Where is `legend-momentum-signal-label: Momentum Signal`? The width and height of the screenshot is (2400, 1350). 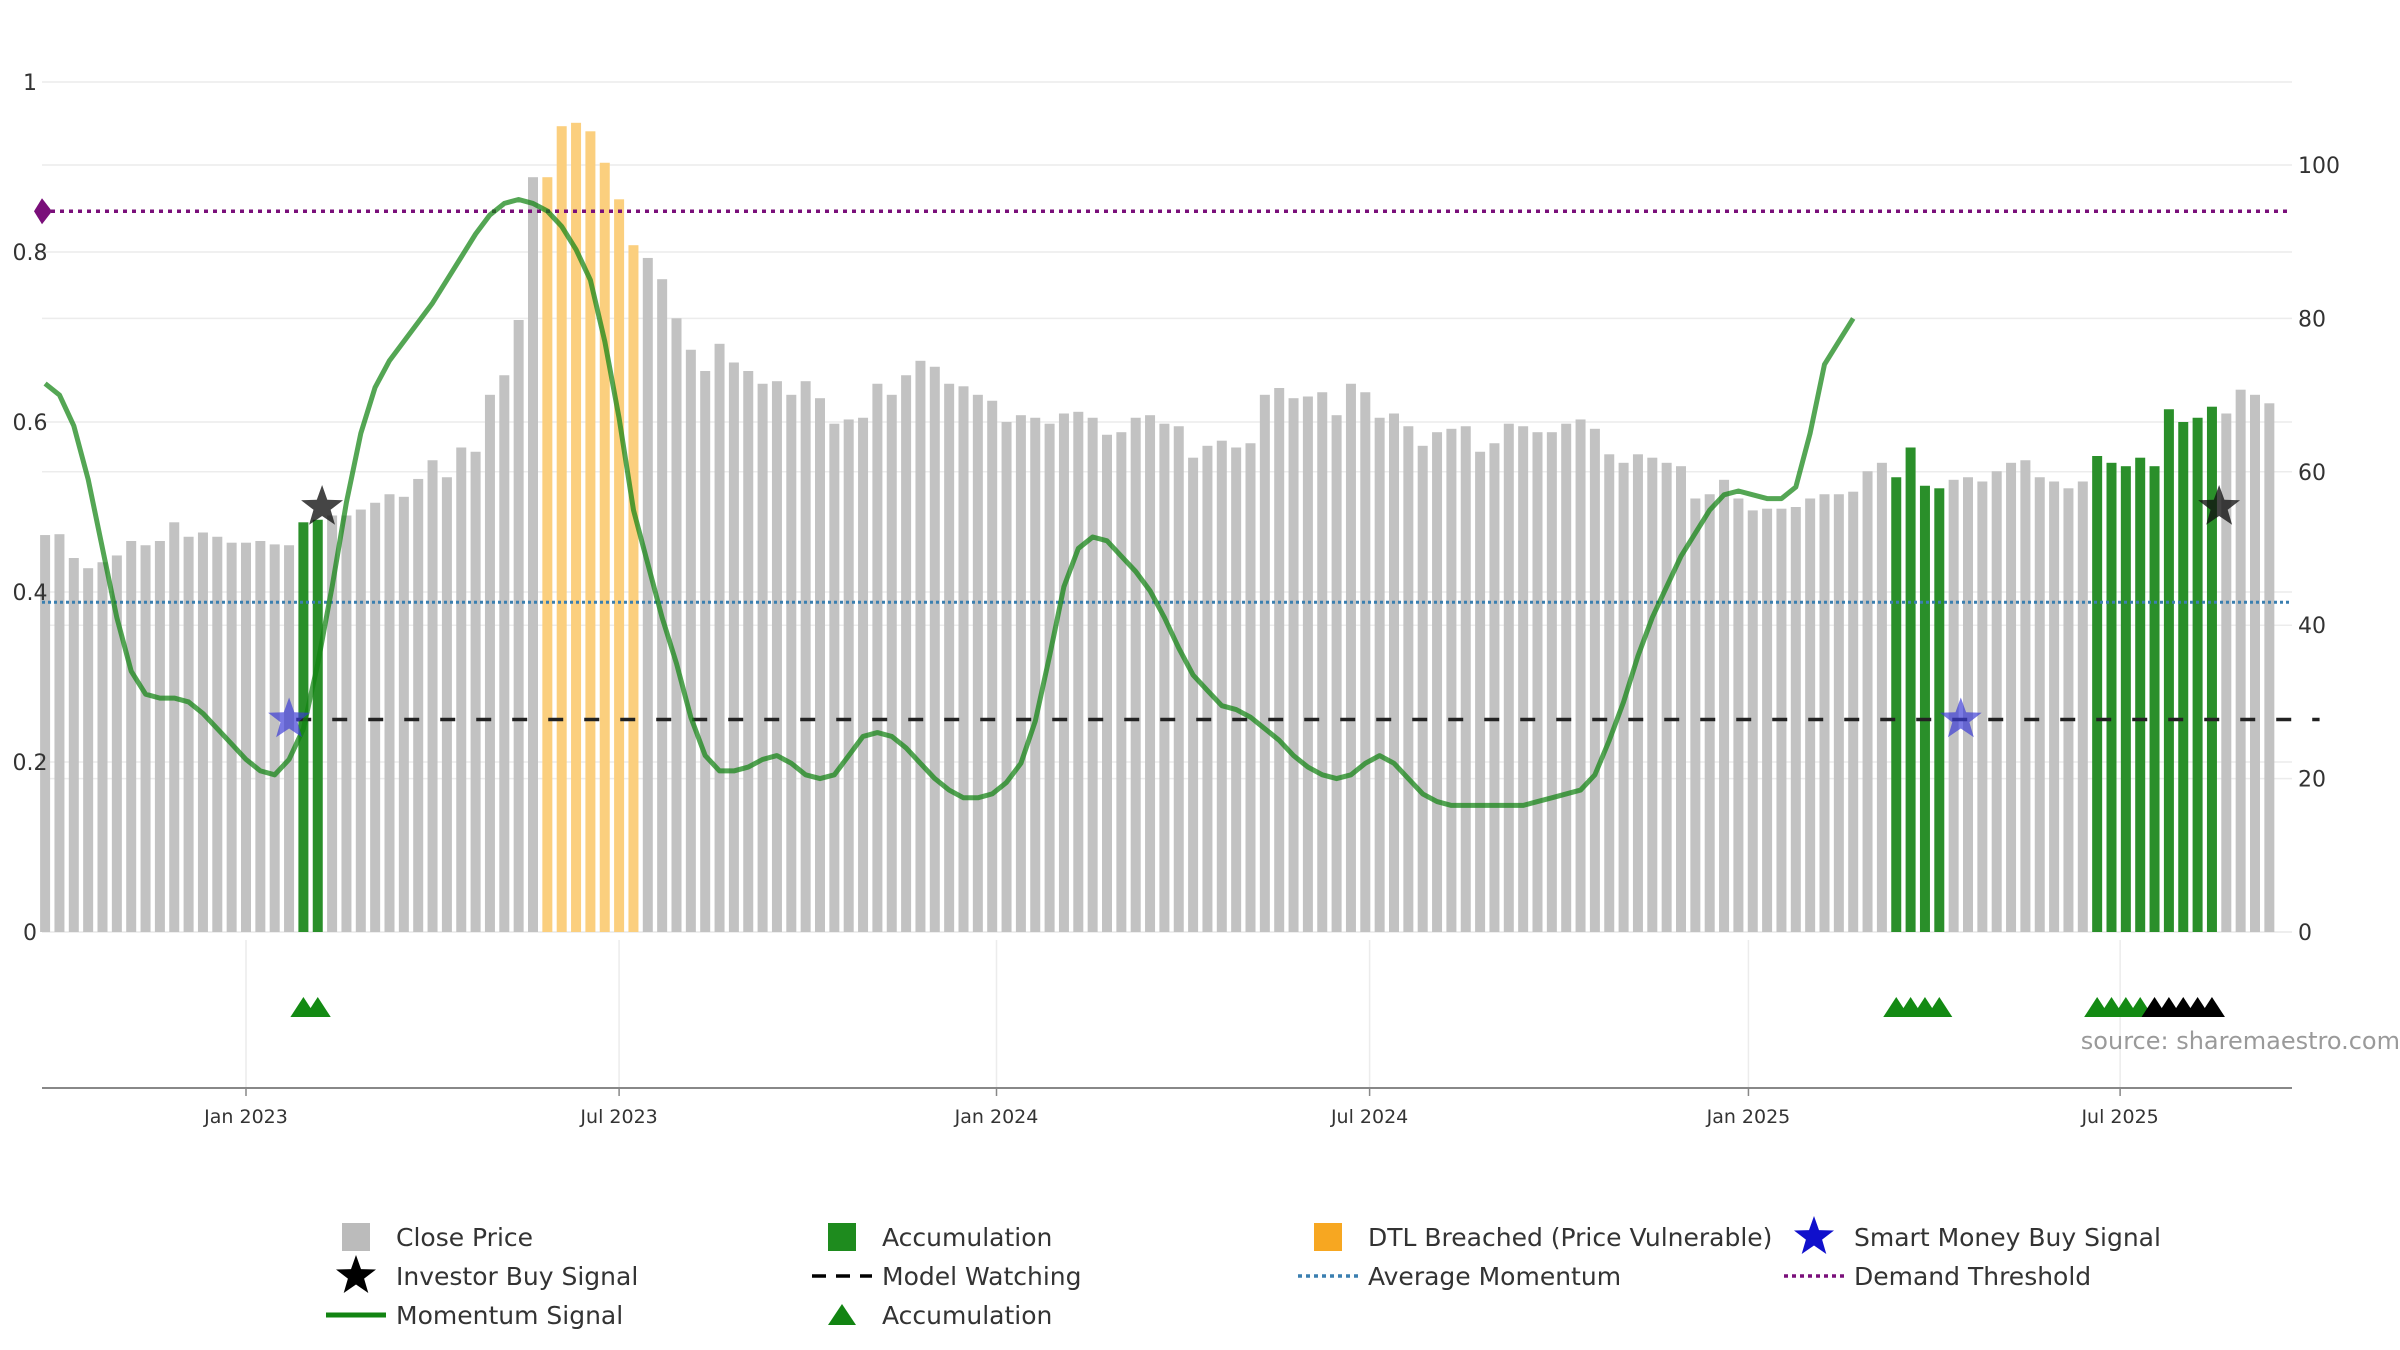
legend-momentum-signal-label: Momentum Signal is located at coordinates (509, 1315).